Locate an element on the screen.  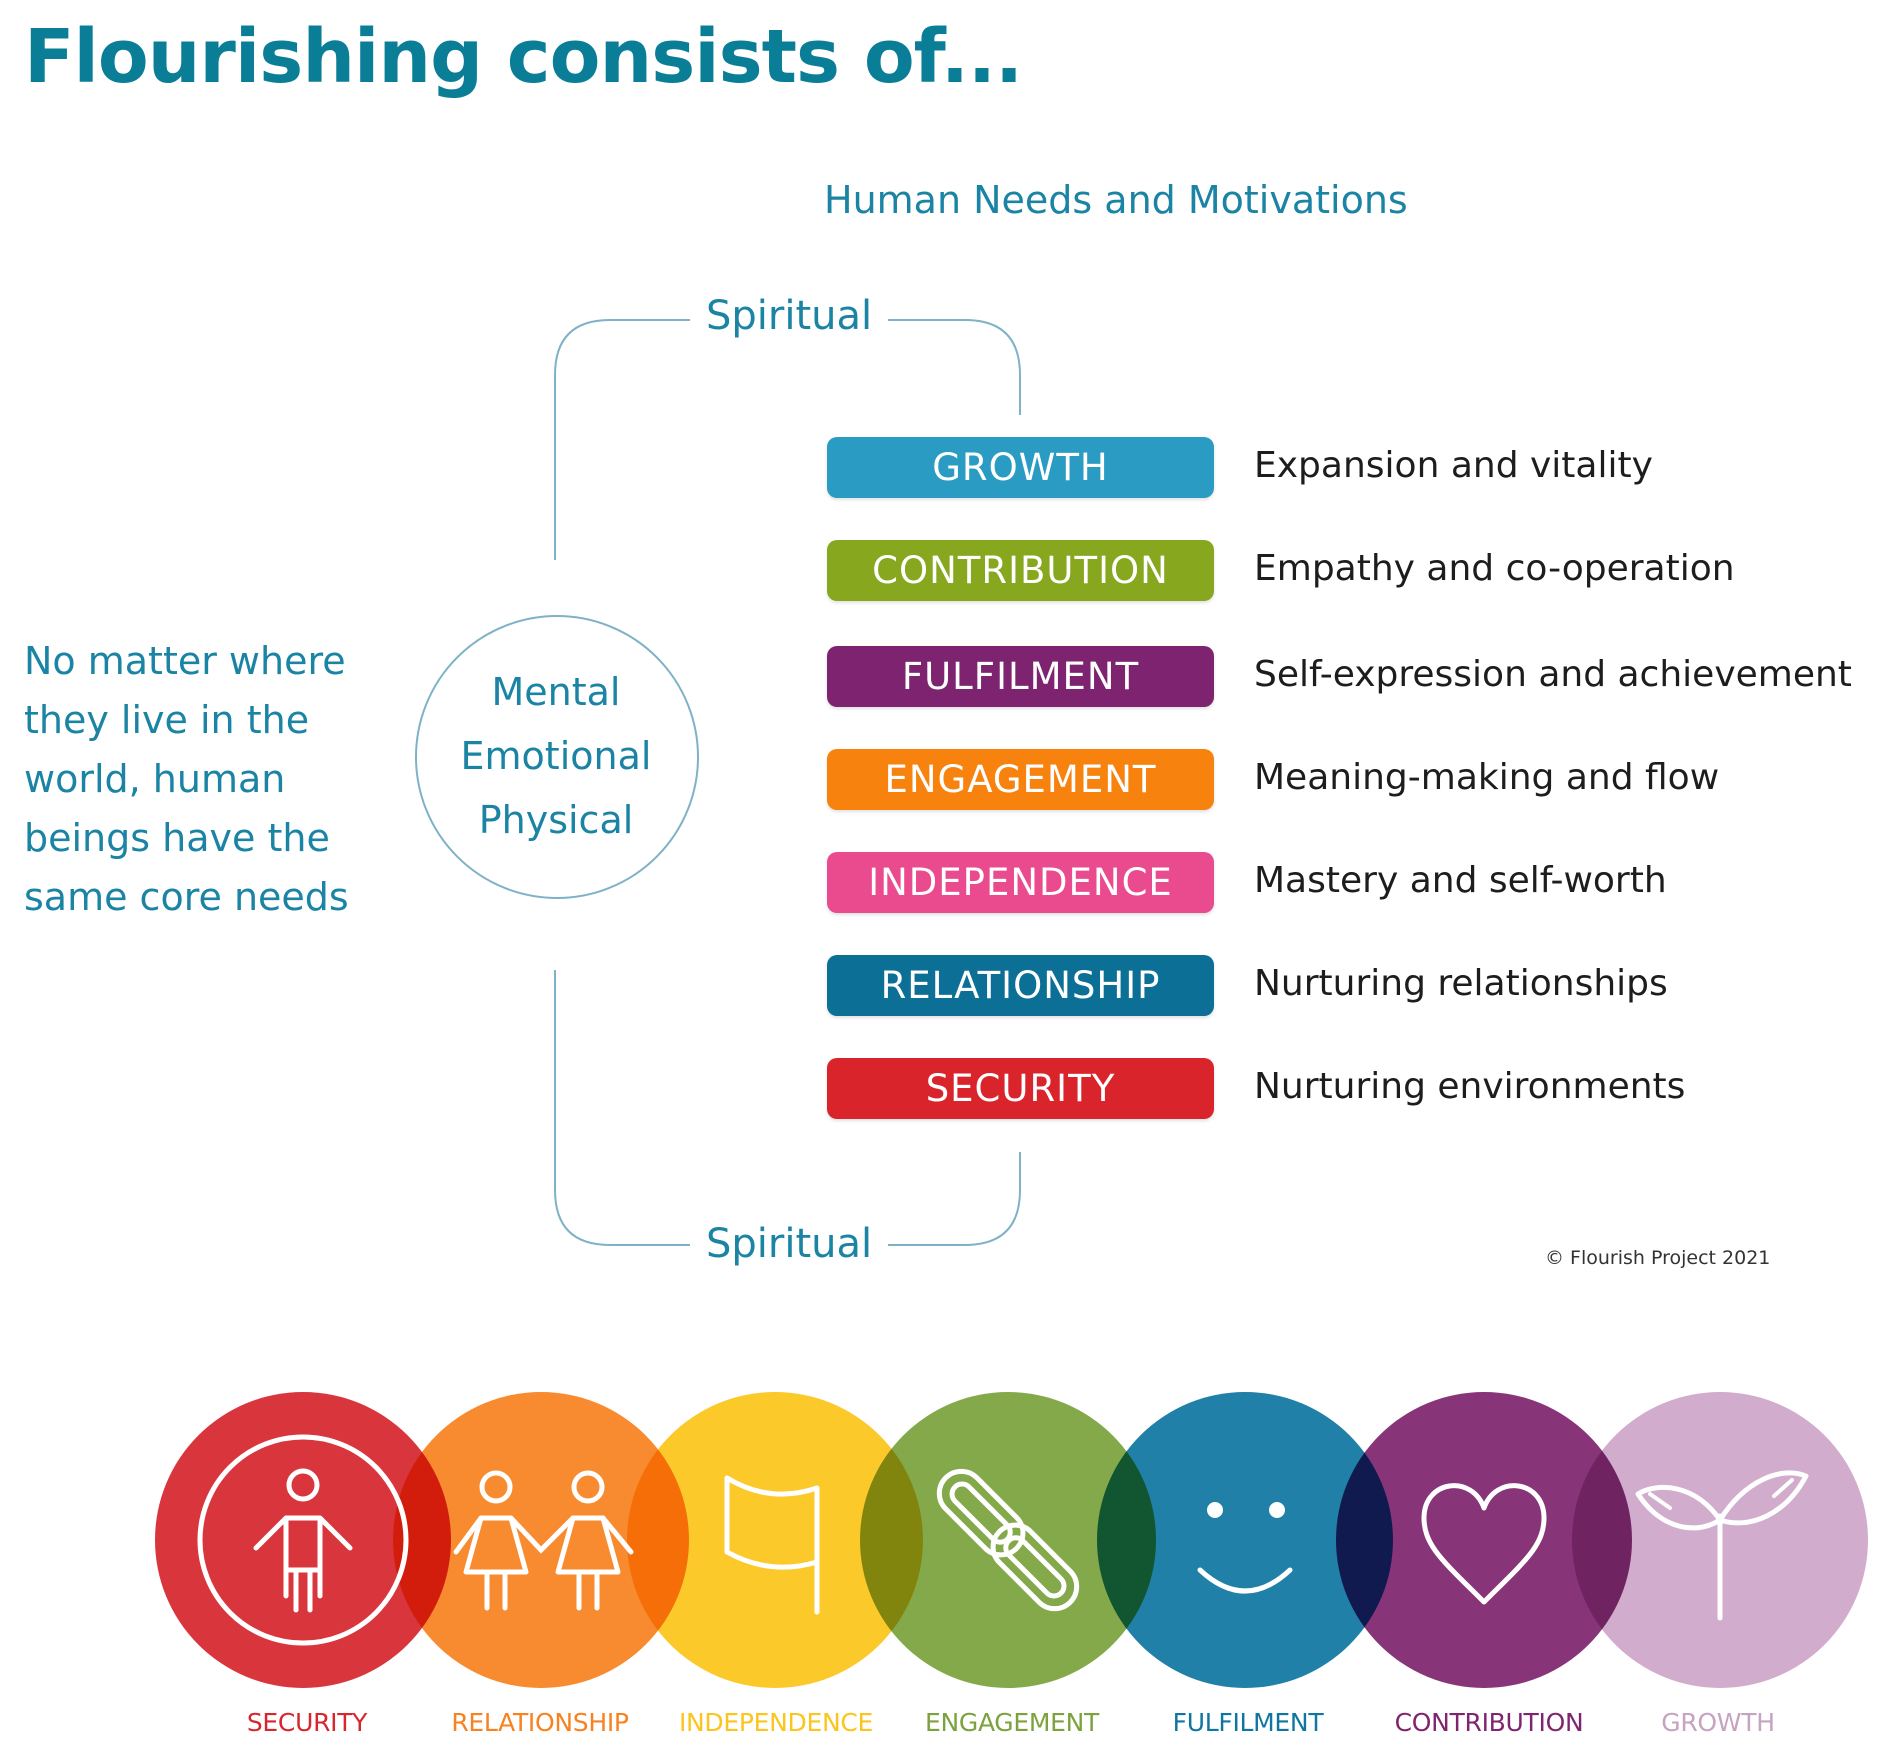
spiritual-bottom-label: Spiritual is located at coordinates (789, 1244).